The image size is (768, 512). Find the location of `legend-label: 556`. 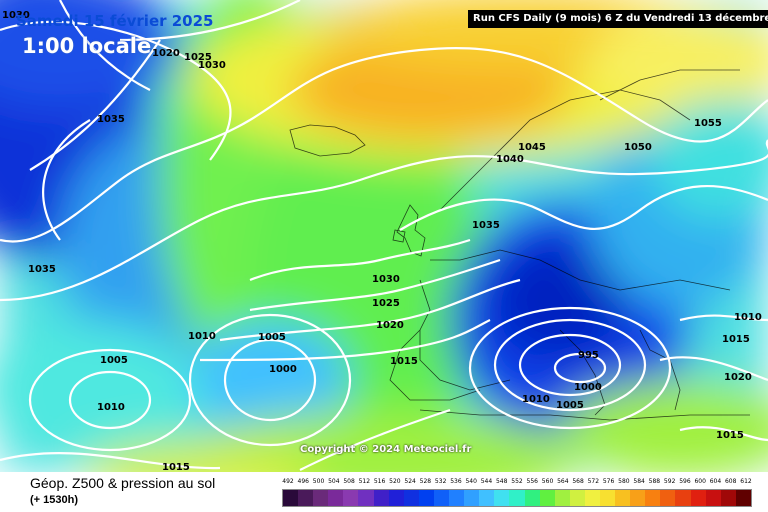

legend-label: 556 is located at coordinates (532, 481).